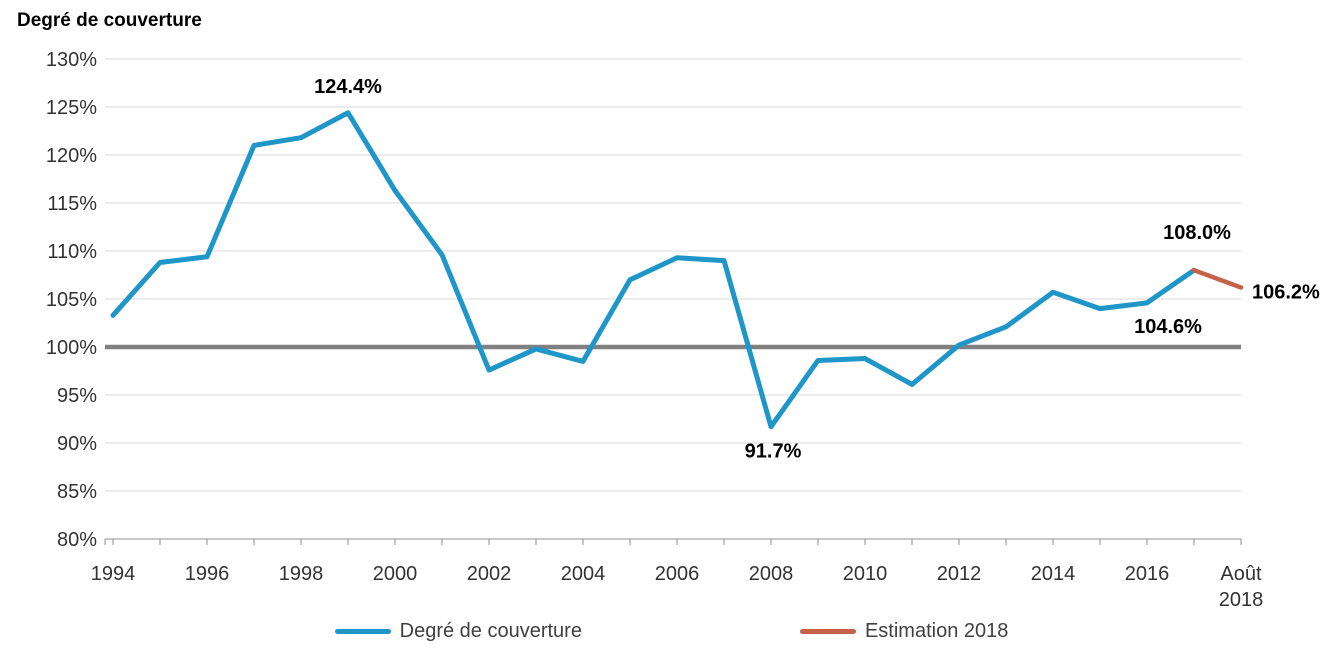 Image resolution: width=1343 pixels, height=661 pixels. Describe the element at coordinates (109, 20) in the screenshot. I see `chart-title: Degré de couverture` at that location.